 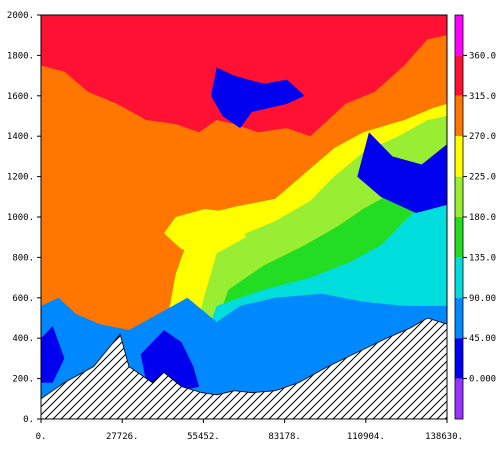 What do you see at coordinates (23, 339) in the screenshot?
I see `y-tick-label: 400.` at bounding box center [23, 339].